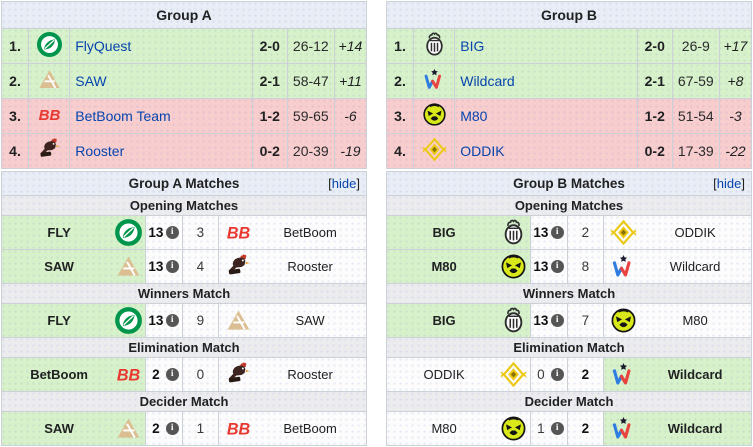  Describe the element at coordinates (310, 81) in the screenshot. I see `round-score: 58-47` at that location.